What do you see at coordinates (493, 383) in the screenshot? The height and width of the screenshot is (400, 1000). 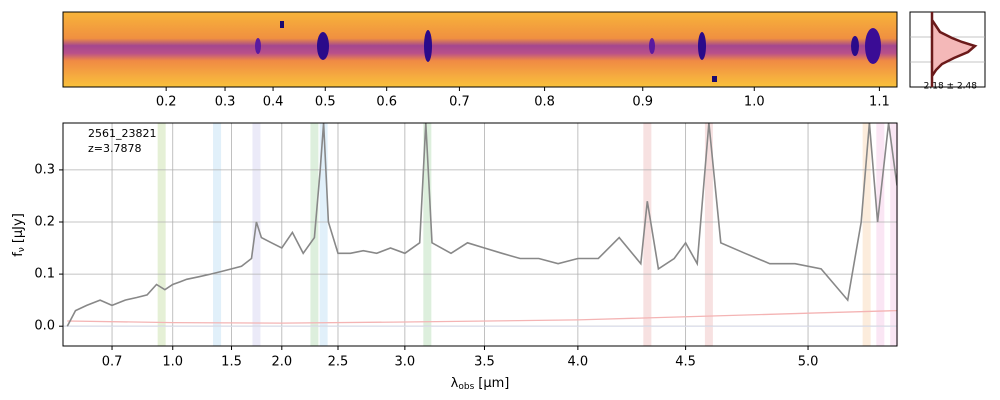 I see `x-label-unit: [μm]` at bounding box center [493, 383].